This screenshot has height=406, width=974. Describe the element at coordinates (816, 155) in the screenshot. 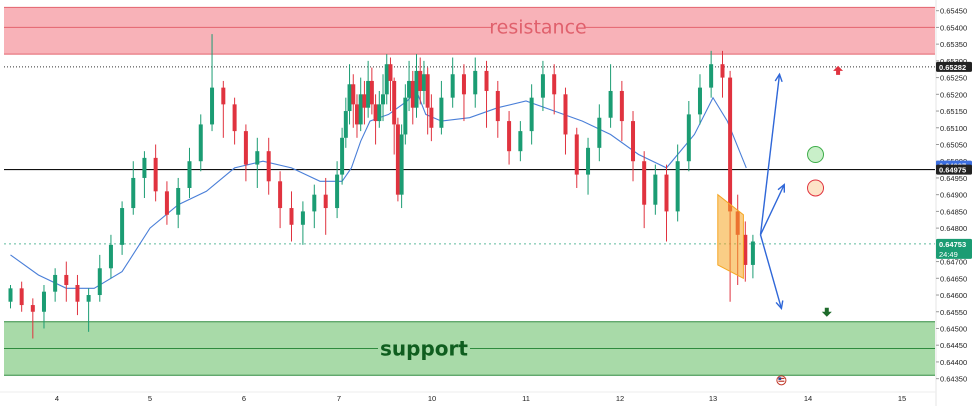

I see `green-circle-marker` at that location.